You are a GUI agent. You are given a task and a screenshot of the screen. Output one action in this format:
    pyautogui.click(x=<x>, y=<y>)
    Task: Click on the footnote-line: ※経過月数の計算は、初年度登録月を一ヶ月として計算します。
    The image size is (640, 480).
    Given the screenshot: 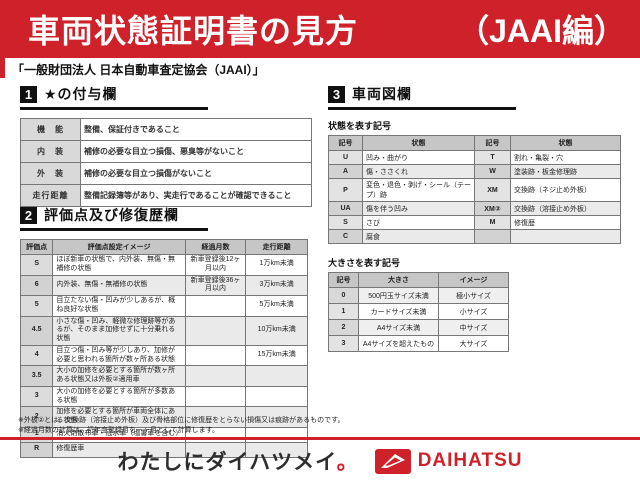 What is the action you would take?
    pyautogui.click(x=118, y=431)
    